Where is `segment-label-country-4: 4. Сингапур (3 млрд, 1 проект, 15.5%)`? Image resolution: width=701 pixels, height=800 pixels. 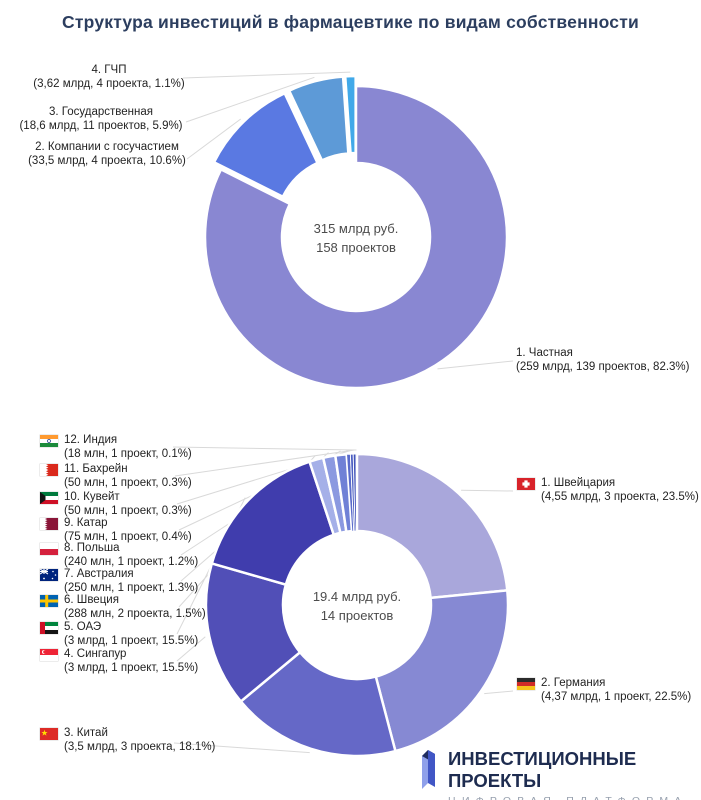
segment-label-country-4: 4. Сингапур (3 млрд, 1 проект, 15.5%) is located at coordinates (119, 661).